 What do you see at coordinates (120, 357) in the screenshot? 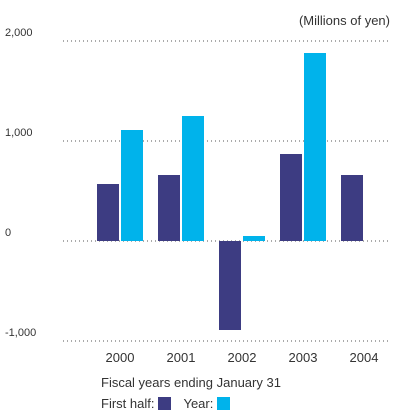
I see `x-tick-label: 2000` at bounding box center [120, 357].